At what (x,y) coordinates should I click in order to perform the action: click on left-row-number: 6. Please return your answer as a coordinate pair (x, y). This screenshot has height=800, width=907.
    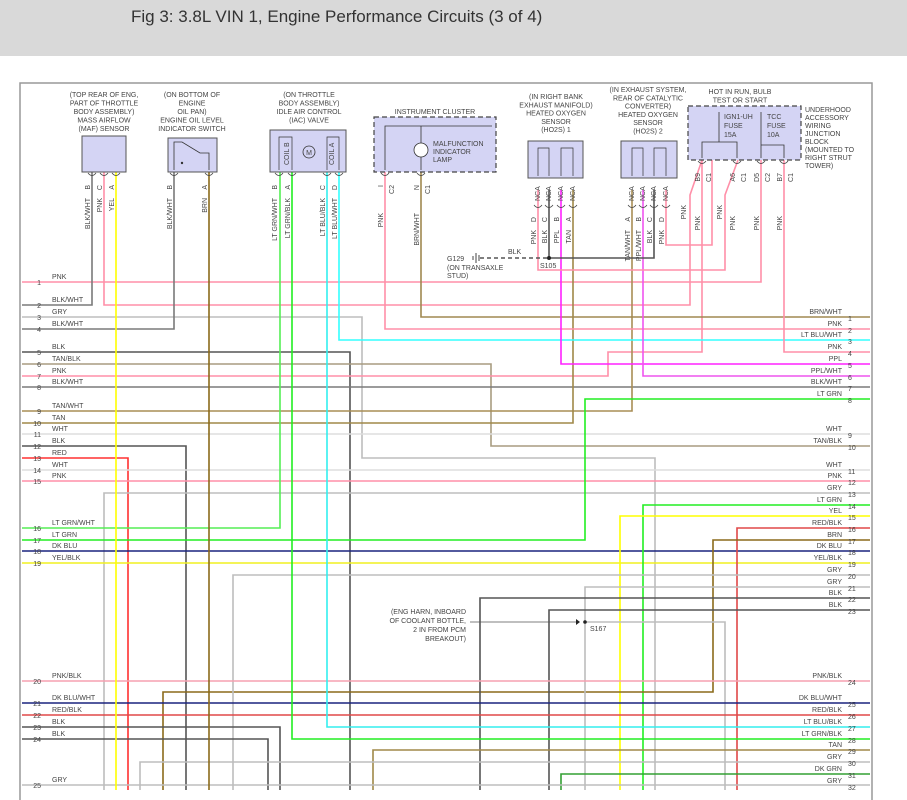
    Looking at the image, I should click on (39, 365).